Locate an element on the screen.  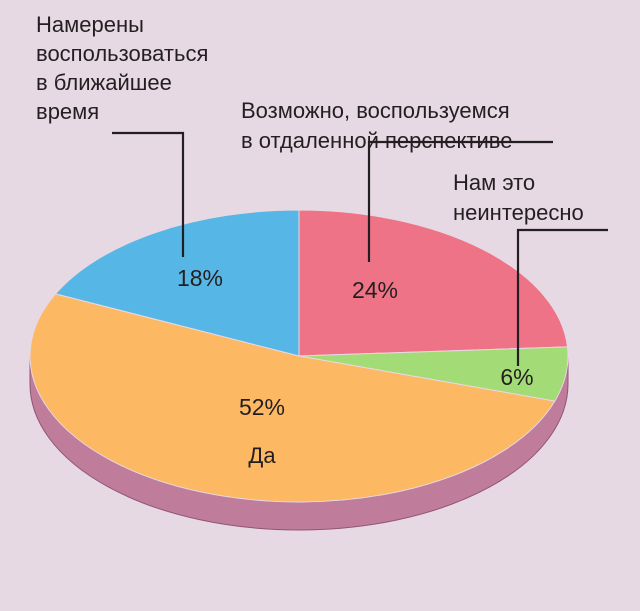
callout-3-line-3: время is located at coordinates (67, 111).